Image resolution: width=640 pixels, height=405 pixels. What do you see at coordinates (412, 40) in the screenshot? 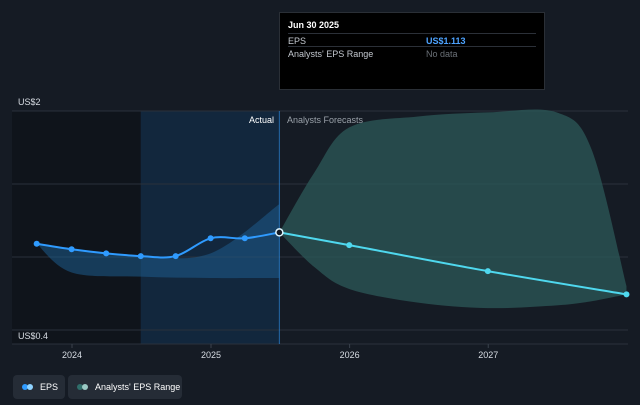
I see `tooltip-row-eps: EPS US$1.113` at bounding box center [412, 40].